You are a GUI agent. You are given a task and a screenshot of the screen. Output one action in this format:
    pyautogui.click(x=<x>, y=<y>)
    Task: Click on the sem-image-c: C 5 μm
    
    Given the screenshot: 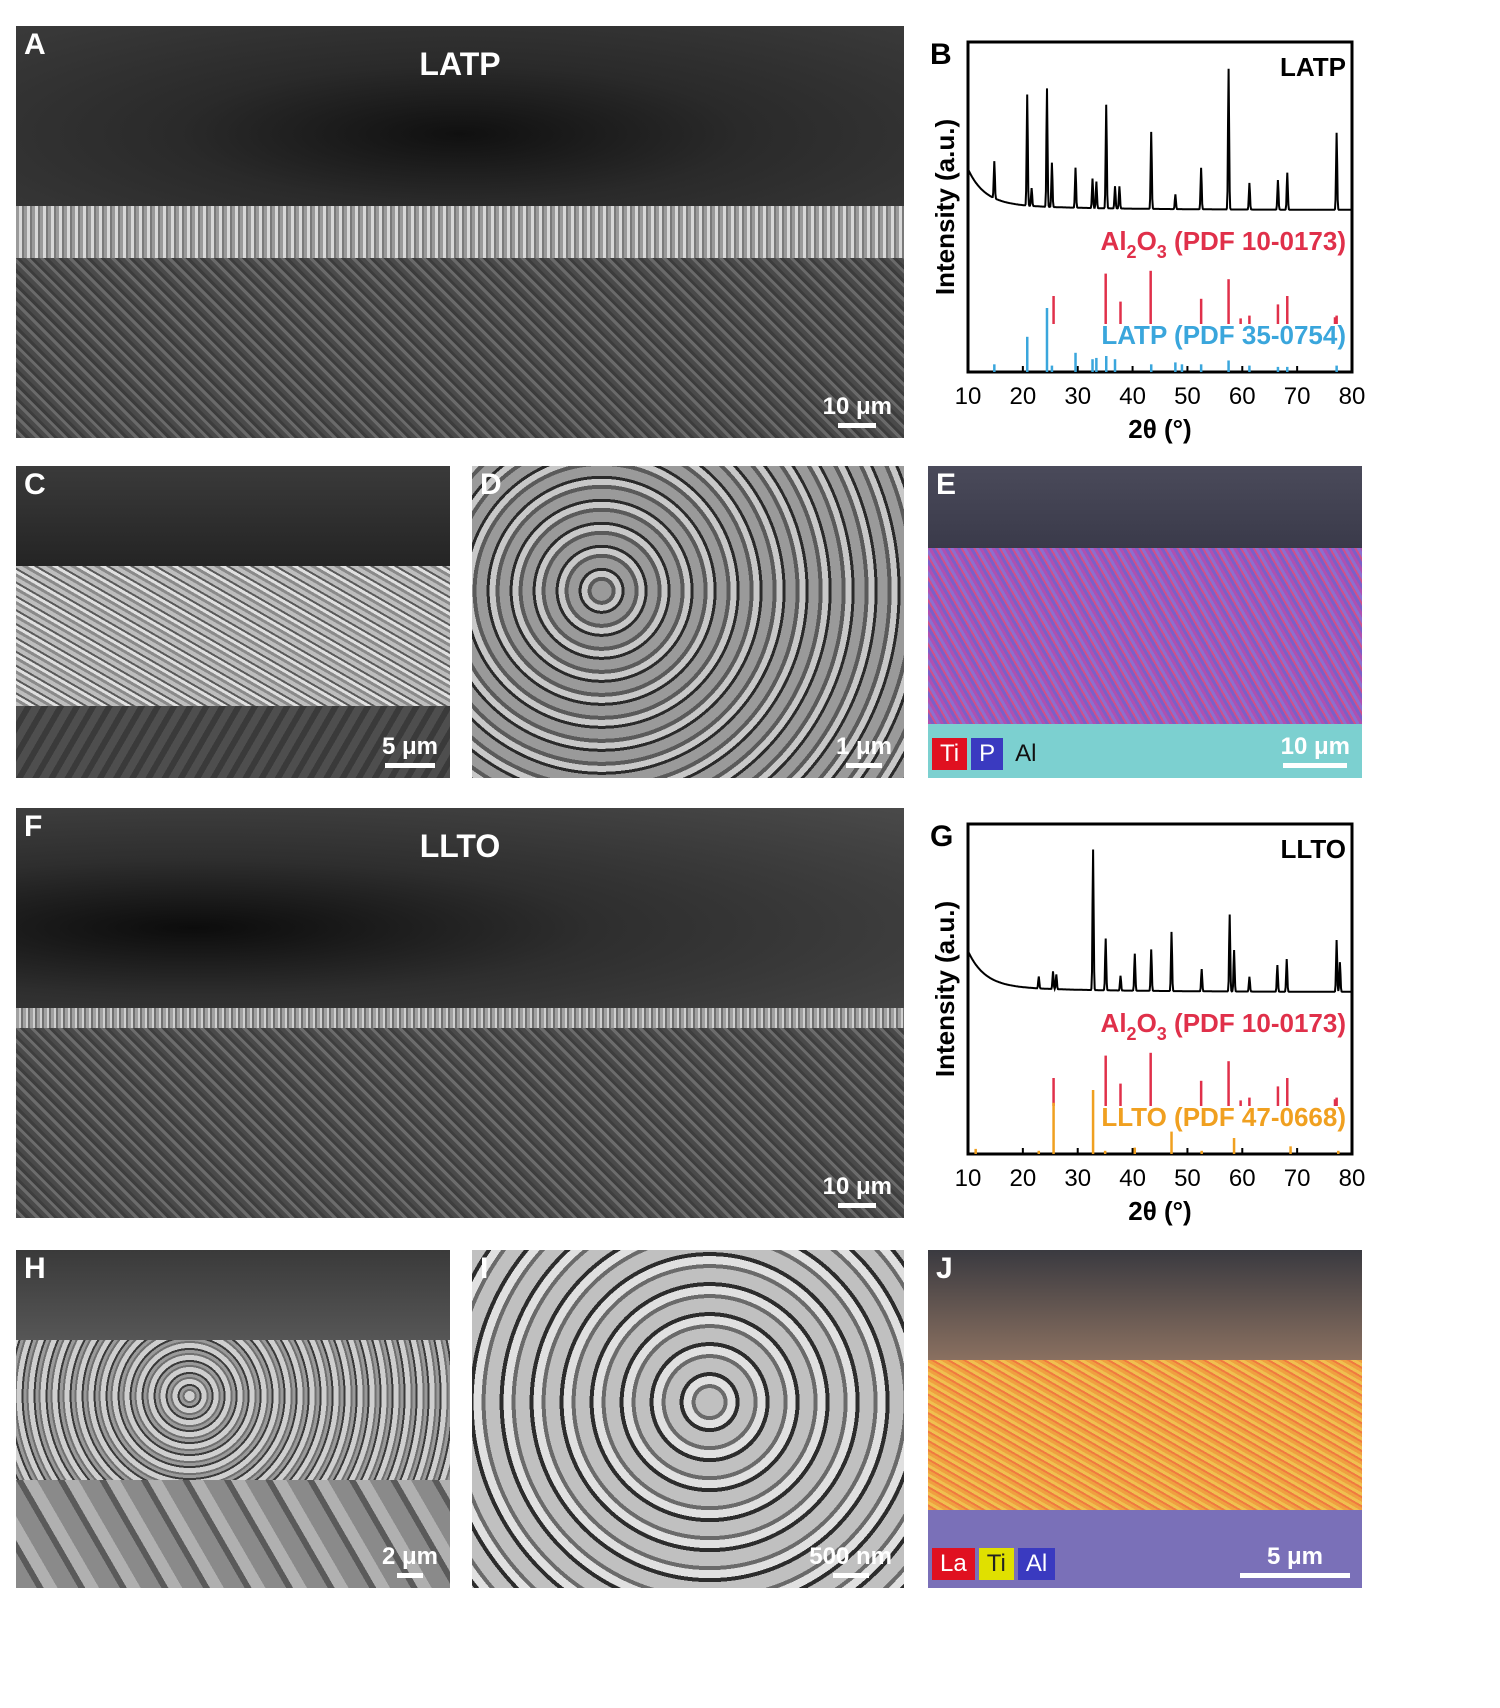 What is the action you would take?
    pyautogui.click(x=233, y=622)
    